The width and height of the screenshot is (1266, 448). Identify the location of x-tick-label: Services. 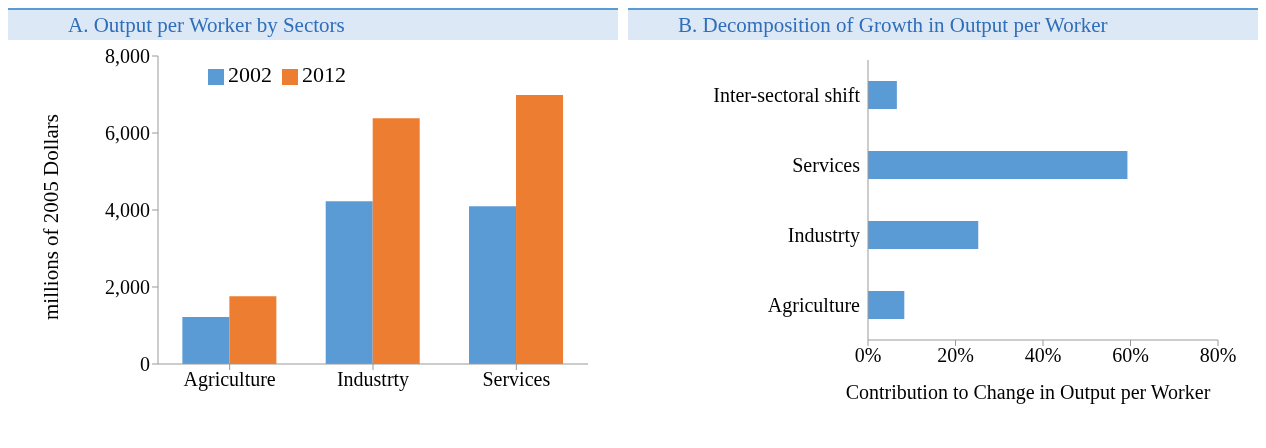
(516, 379).